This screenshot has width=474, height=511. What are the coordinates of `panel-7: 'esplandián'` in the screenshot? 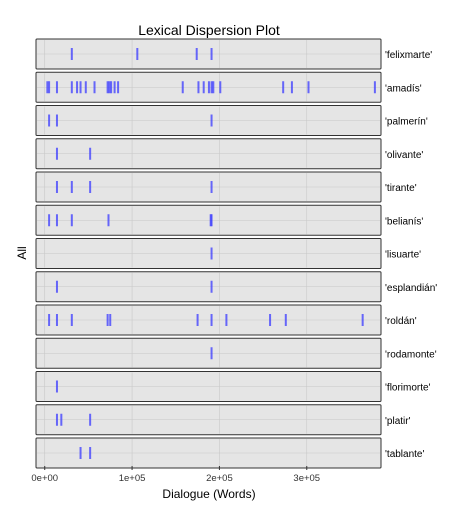 It's located at (236, 287).